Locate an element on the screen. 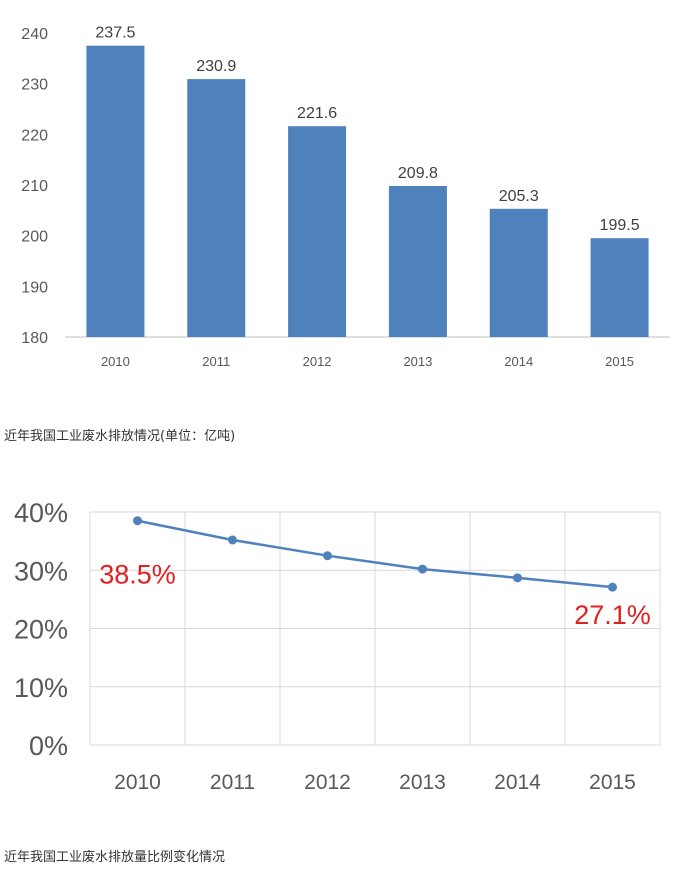  point-2011 is located at coordinates (232, 540).